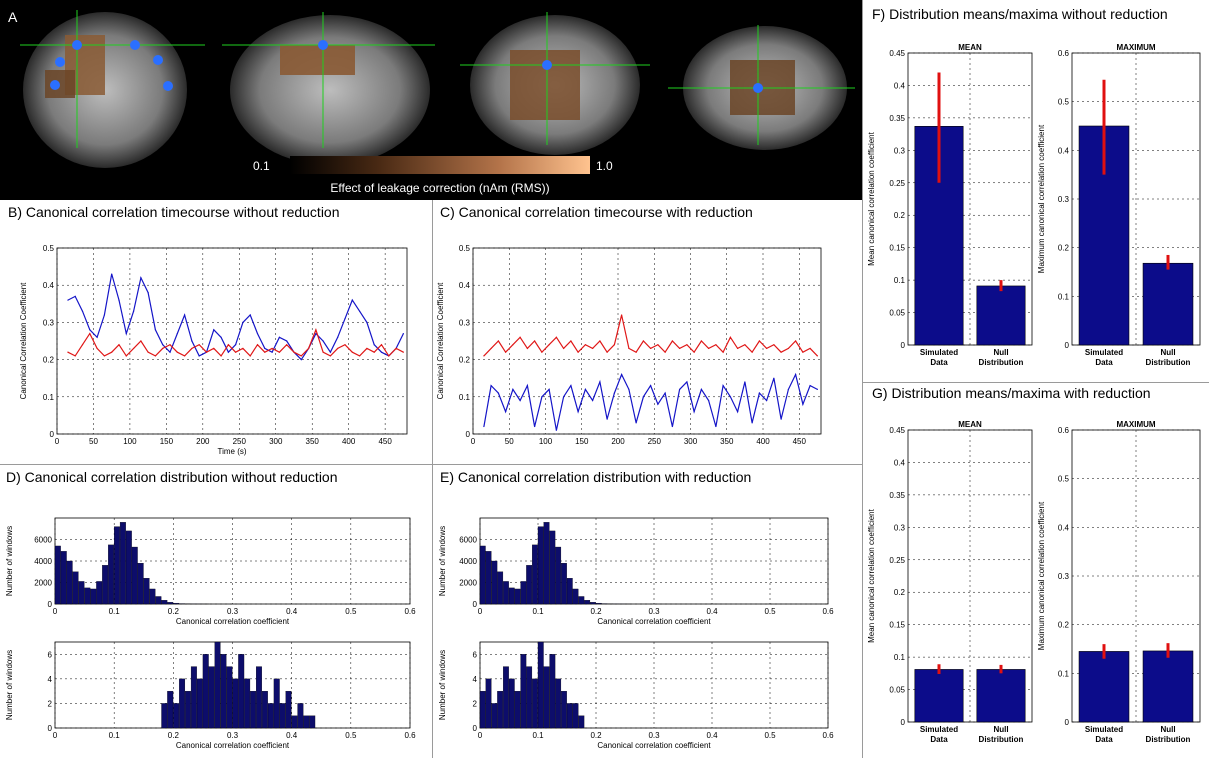 This screenshot has height=758, width=1209. Describe the element at coordinates (647, 341) in the screenshot. I see `plot-frame` at that location.